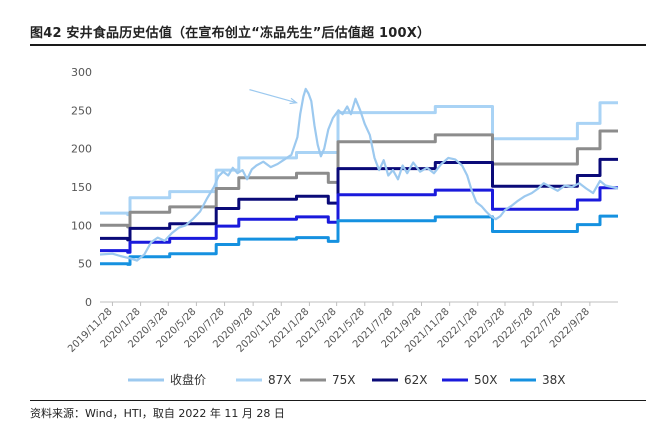 The image size is (666, 440). Describe the element at coordinates (416, 380) in the screenshot. I see `legend-label-pe62: 62X` at that location.